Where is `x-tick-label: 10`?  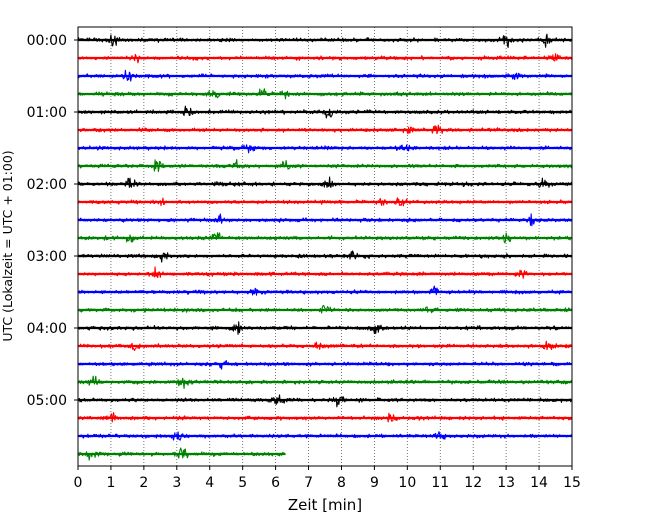 x-tick-label: 10 is located at coordinates (407, 483).